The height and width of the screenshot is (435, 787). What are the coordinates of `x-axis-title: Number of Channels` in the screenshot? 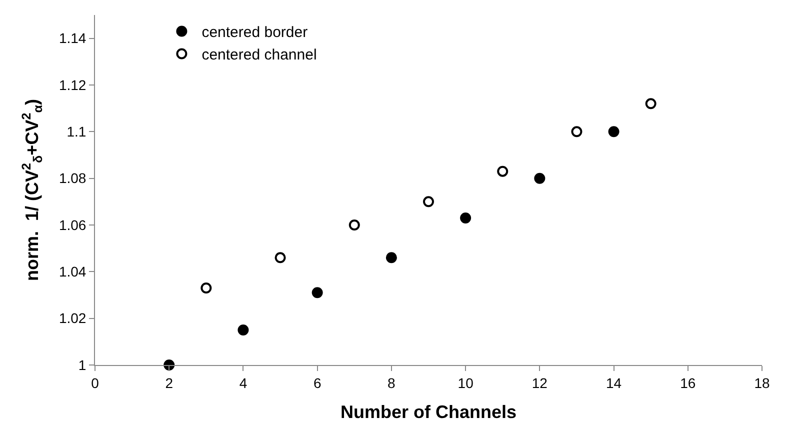 It's located at (428, 412).